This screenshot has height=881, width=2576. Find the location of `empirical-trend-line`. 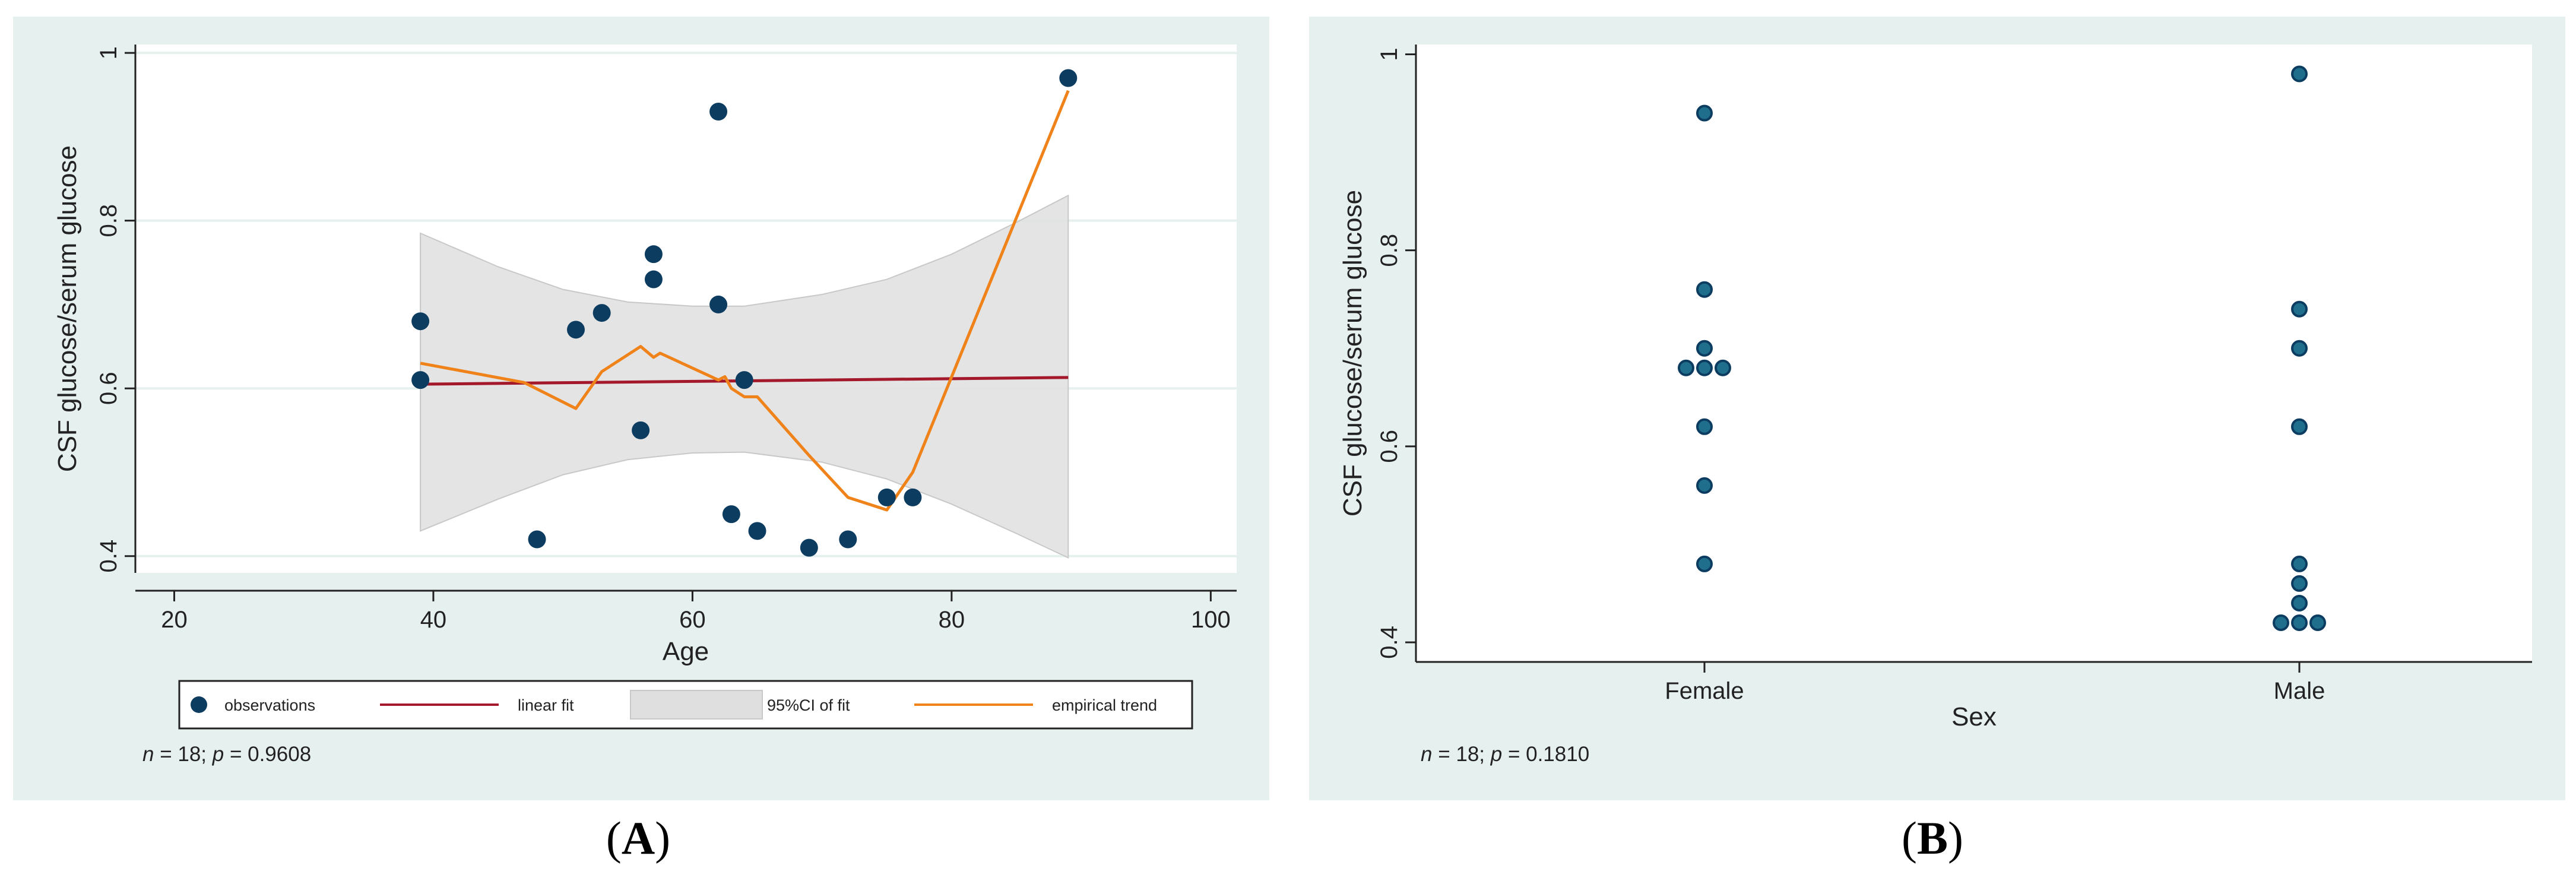

empirical-trend-line is located at coordinates (745, 301).